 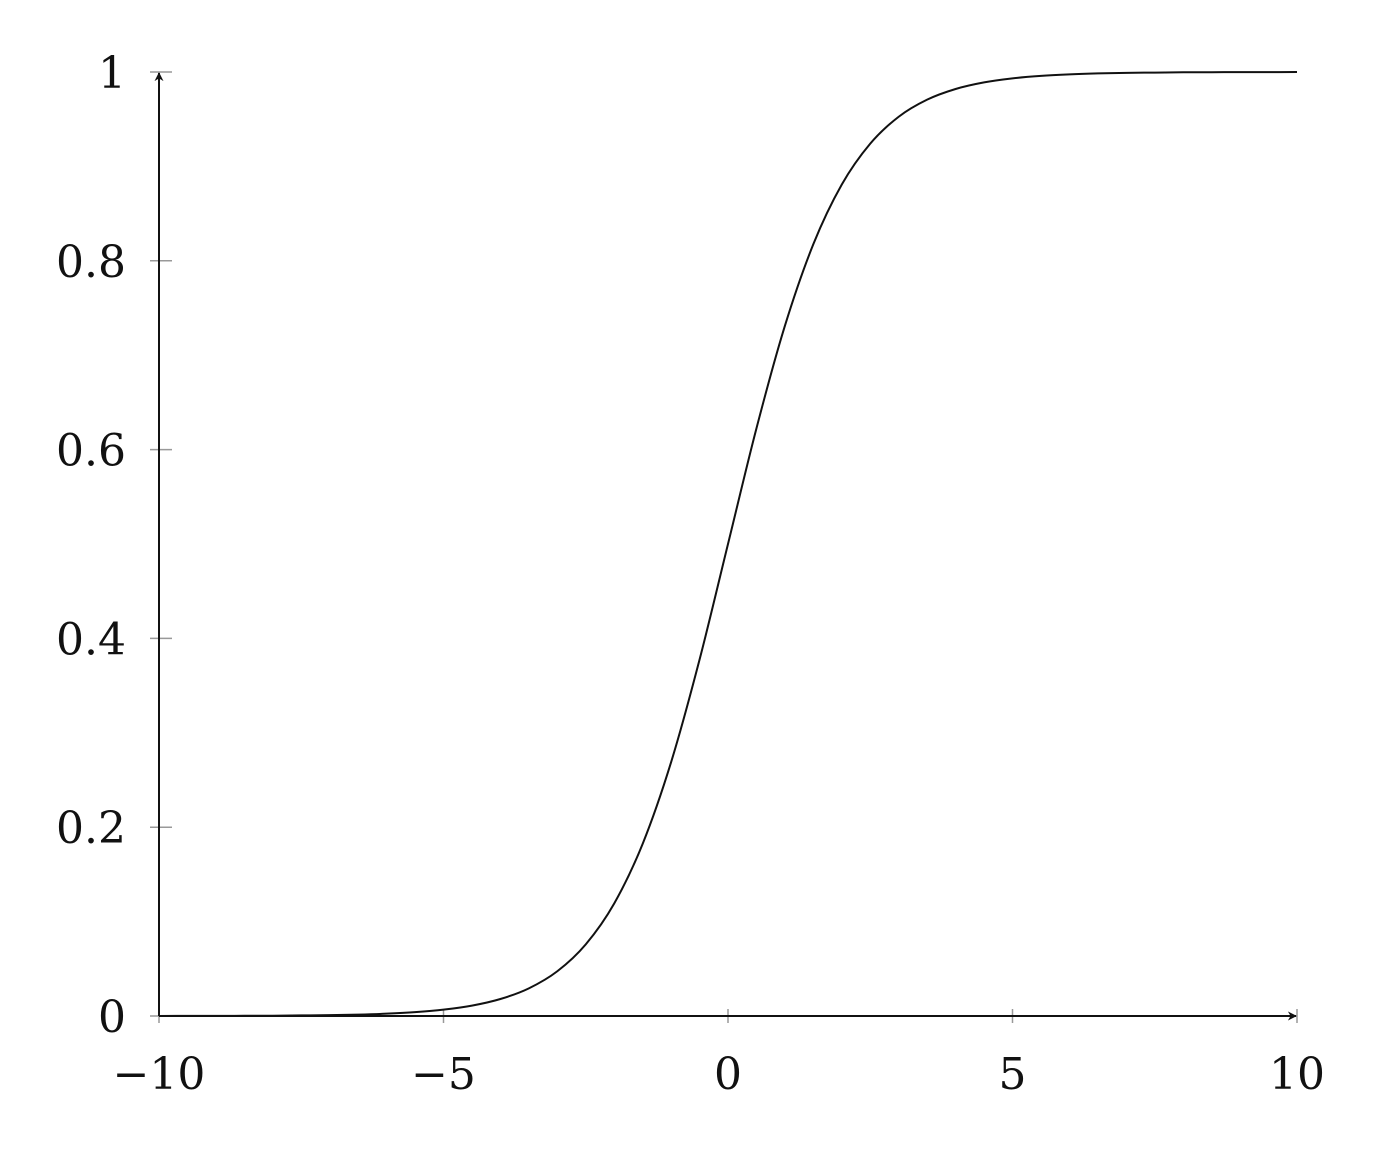 I want to click on x-tick-label: −10, so click(x=159, y=1074).